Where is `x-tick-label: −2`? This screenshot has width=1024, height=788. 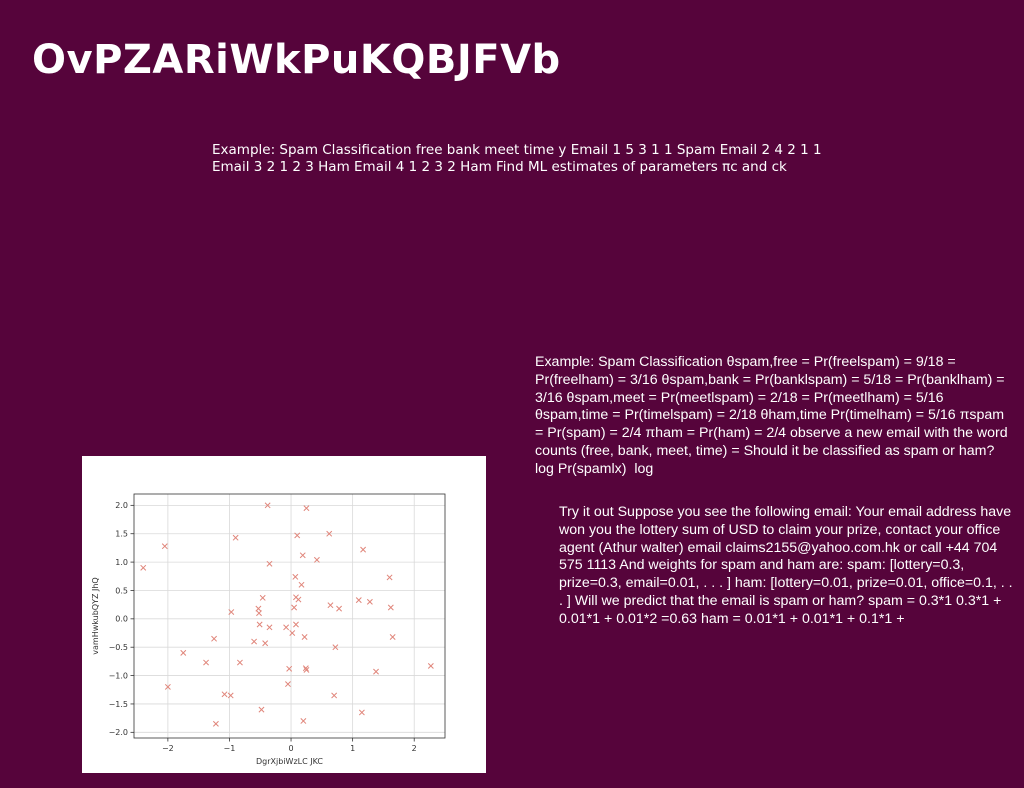 x-tick-label: −2 is located at coordinates (168, 748).